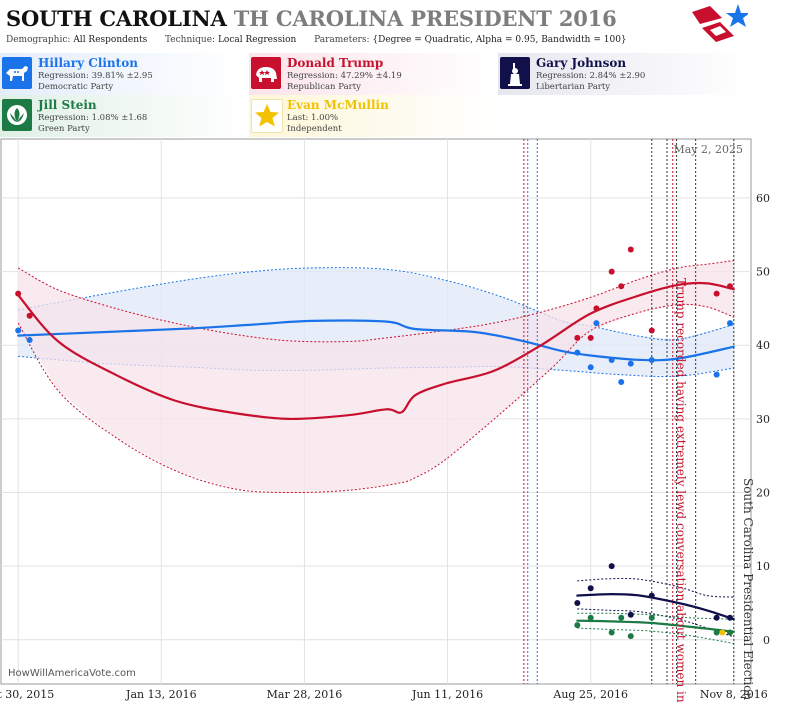 Image resolution: width=789 pixels, height=704 pixels. Describe the element at coordinates (95, 76) in the screenshot. I see `candidate-regression: Regression: 39.81% ±2.95` at that location.